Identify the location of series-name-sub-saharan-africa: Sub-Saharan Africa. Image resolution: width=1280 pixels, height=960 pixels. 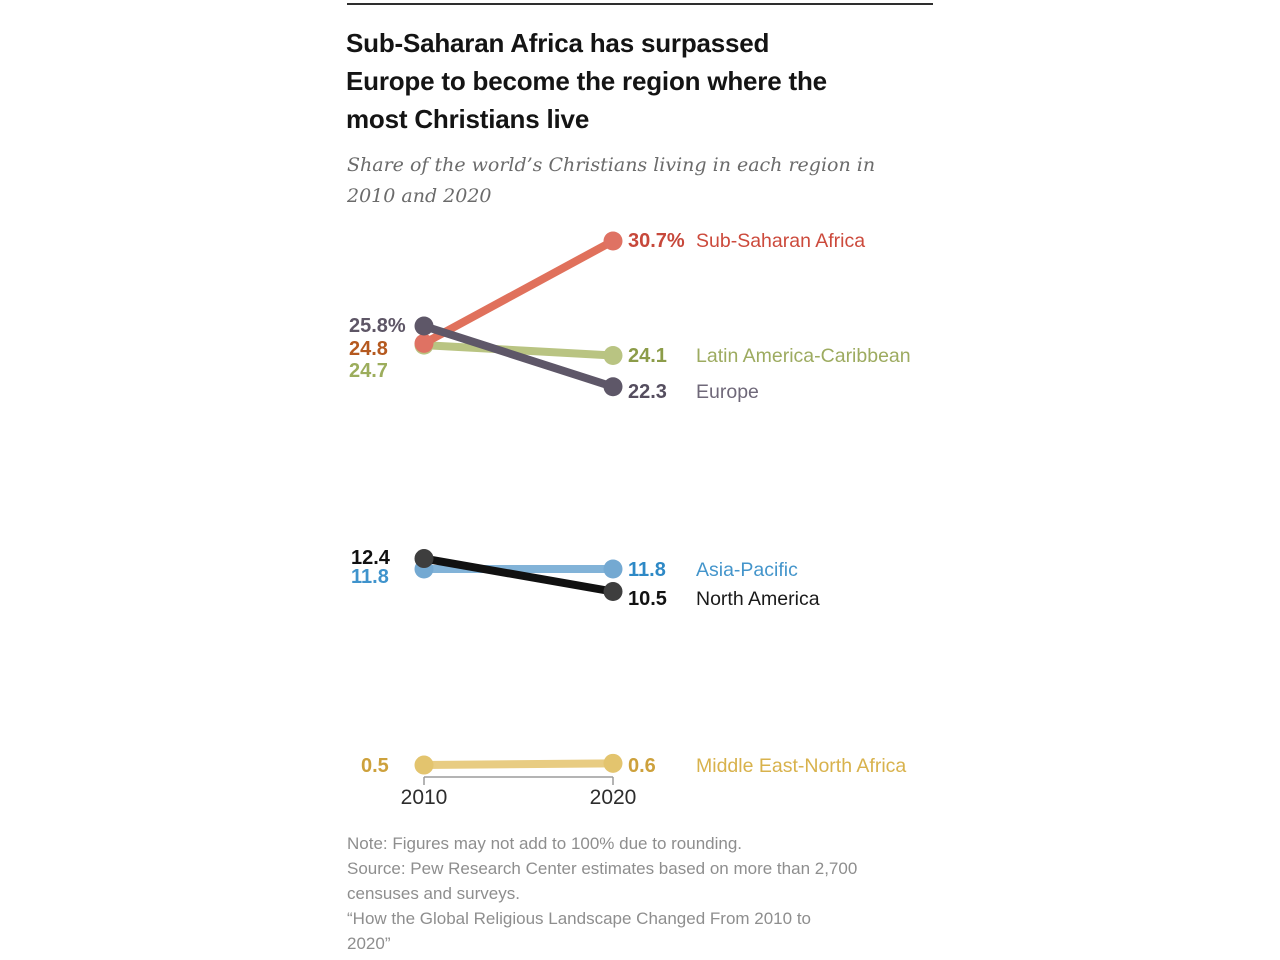
(781, 241).